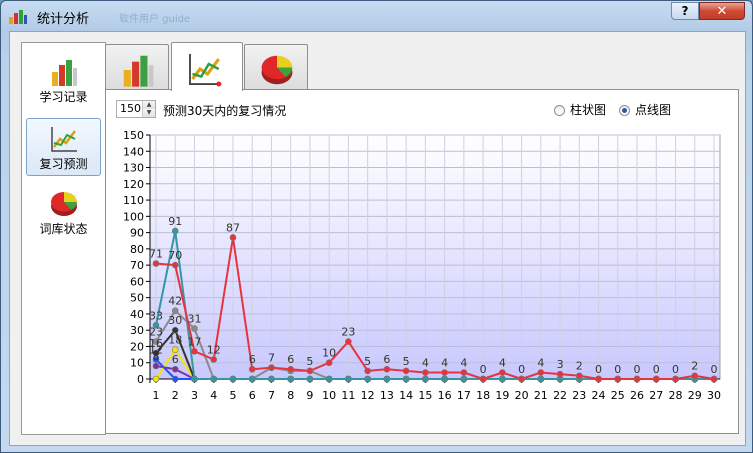 The height and width of the screenshot is (453, 753). What do you see at coordinates (271, 395) in the screenshot?
I see `x-tick-label: 7` at bounding box center [271, 395].